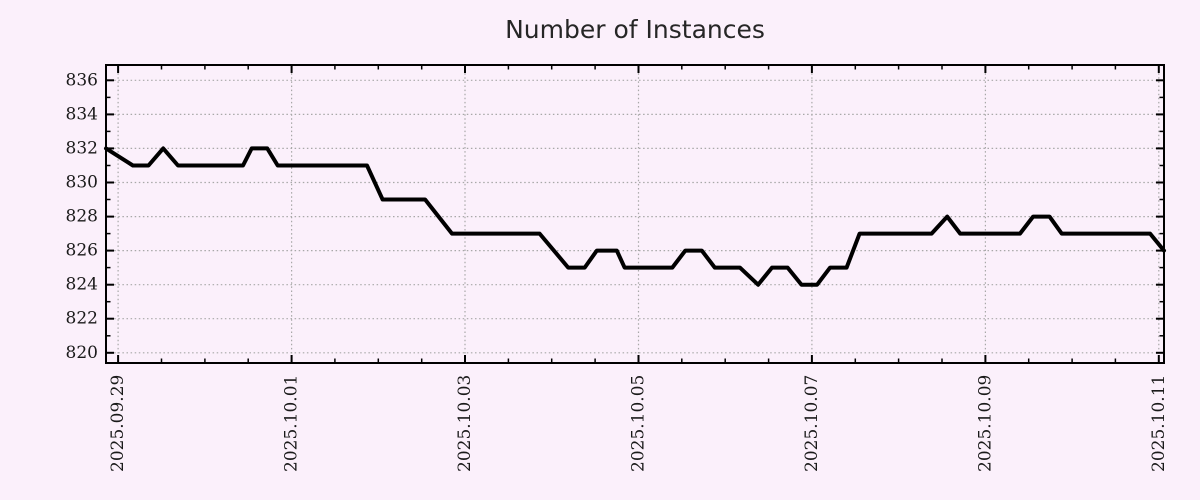  What do you see at coordinates (82, 353) in the screenshot?
I see `y-tick-label: 820` at bounding box center [82, 353].